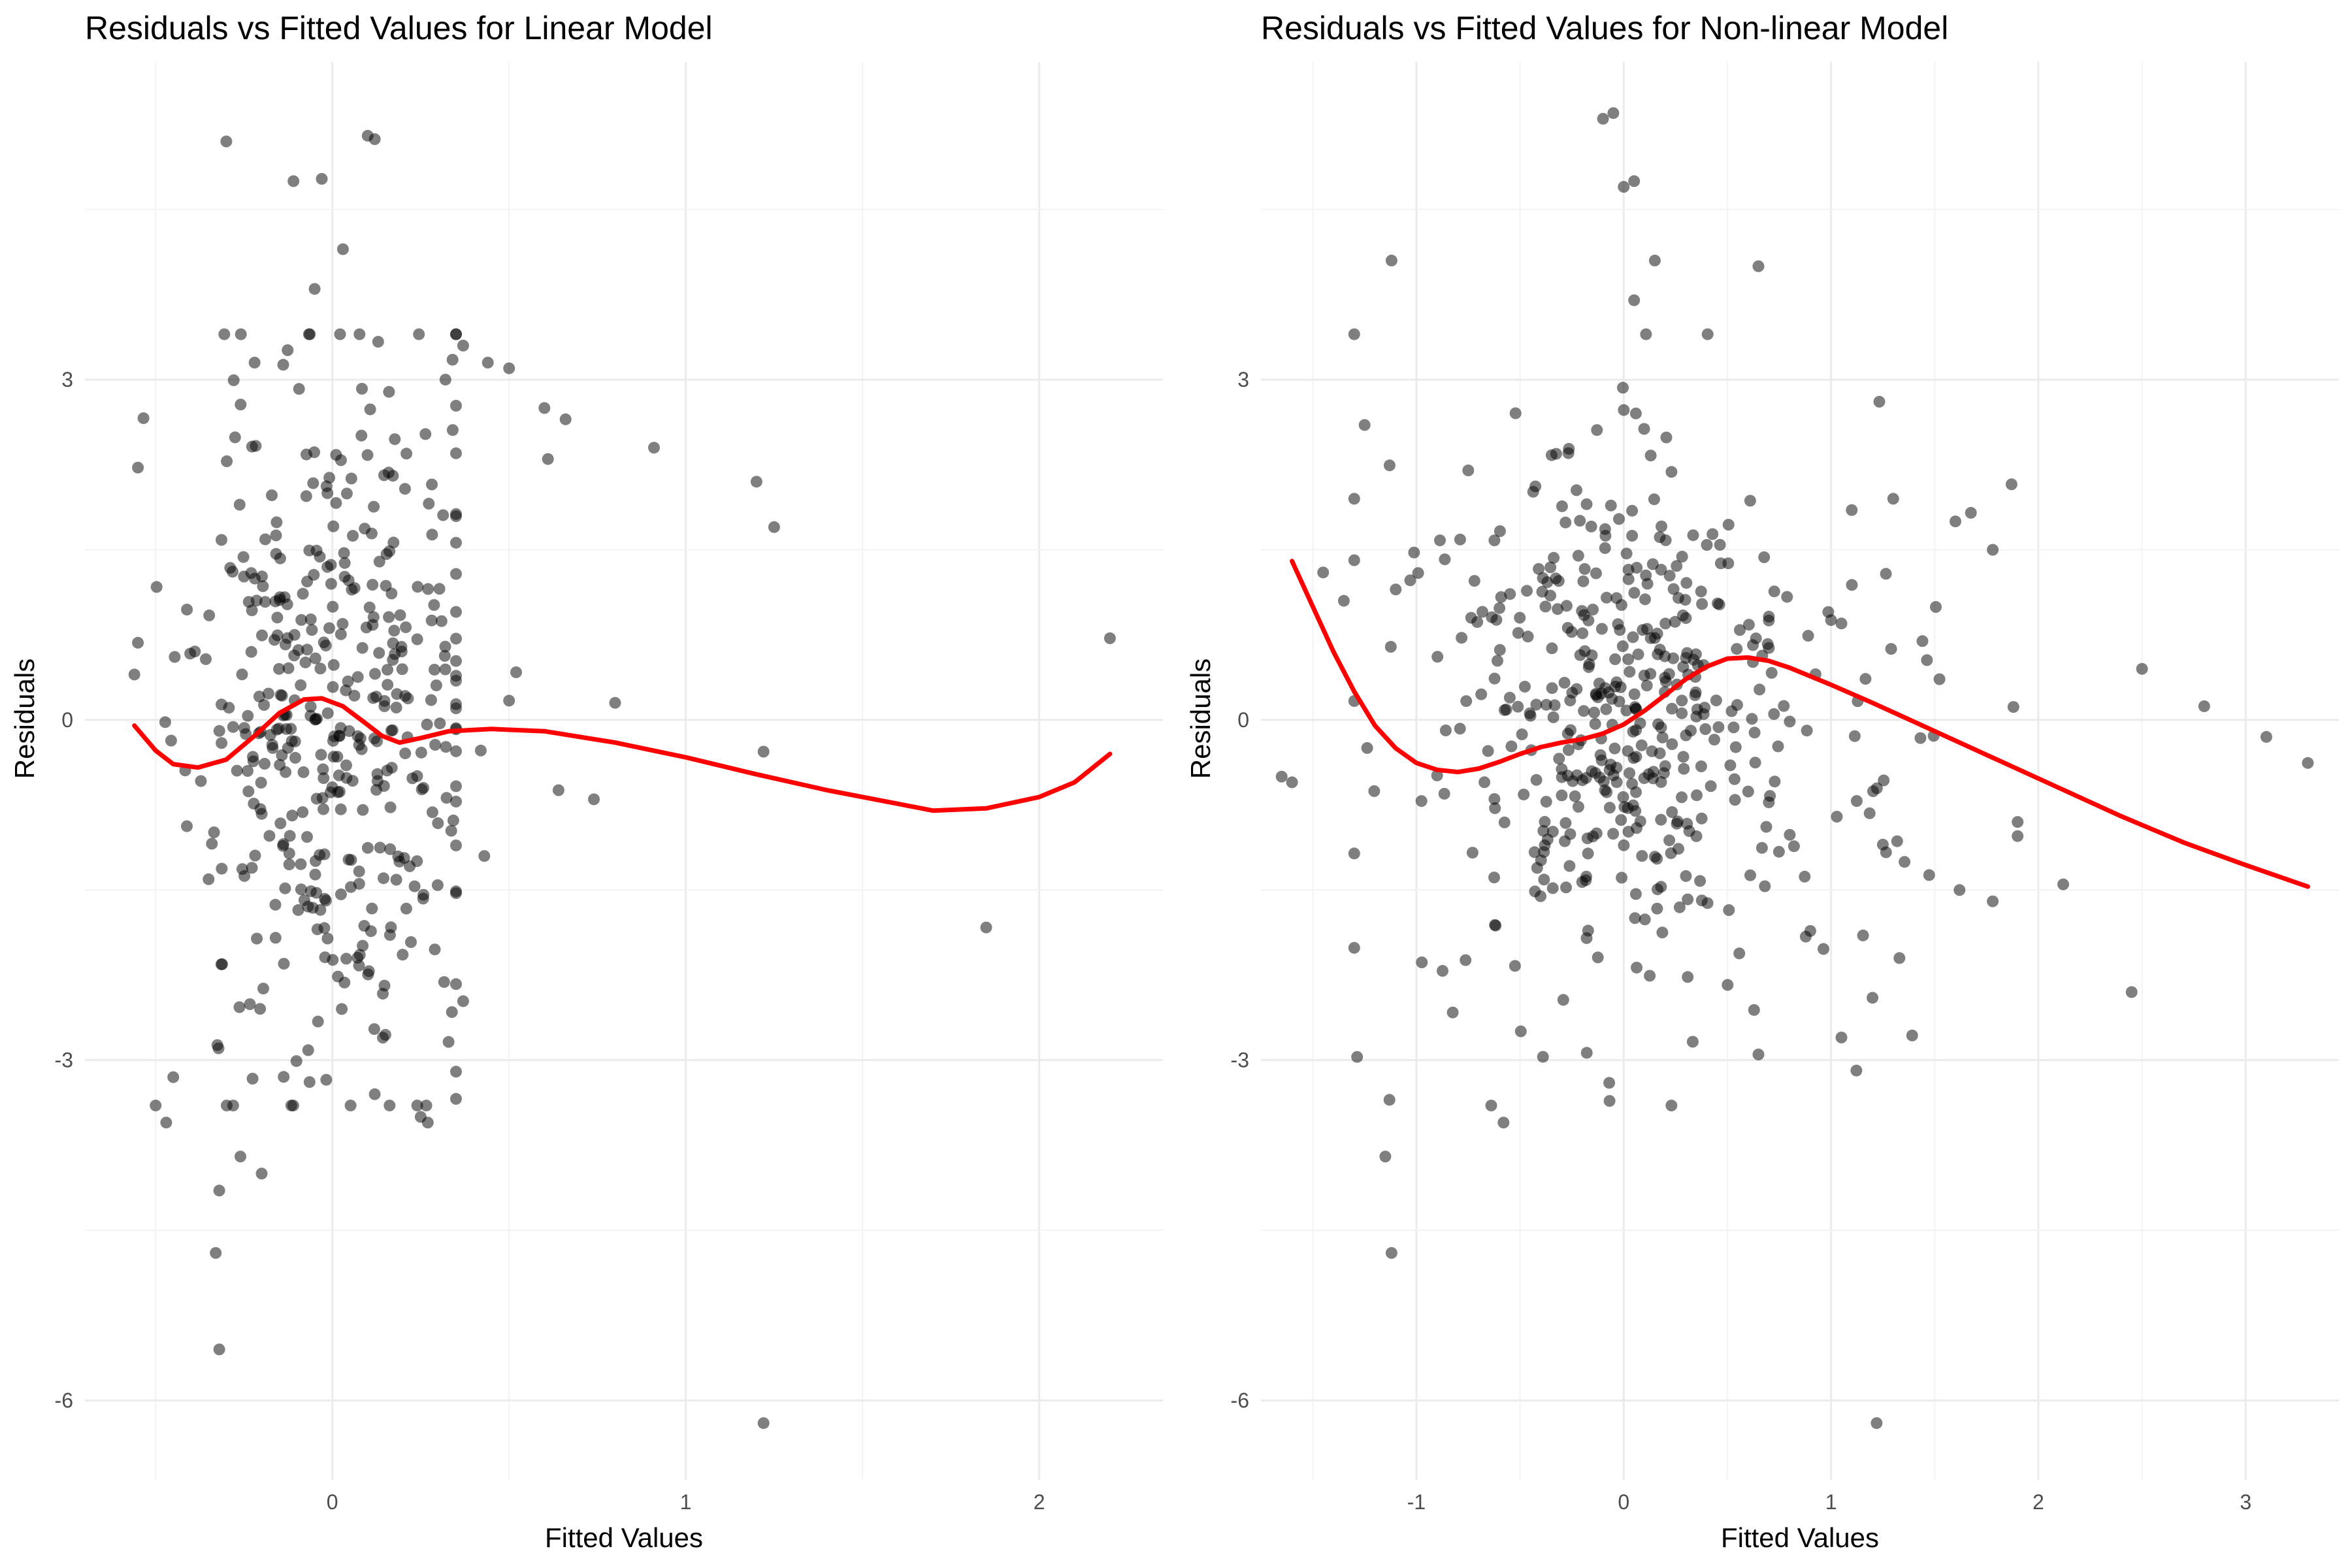 Image resolution: width=2352 pixels, height=1568 pixels. I want to click on y-tick-labels: -6 -3 0 3, so click(1240, 890).